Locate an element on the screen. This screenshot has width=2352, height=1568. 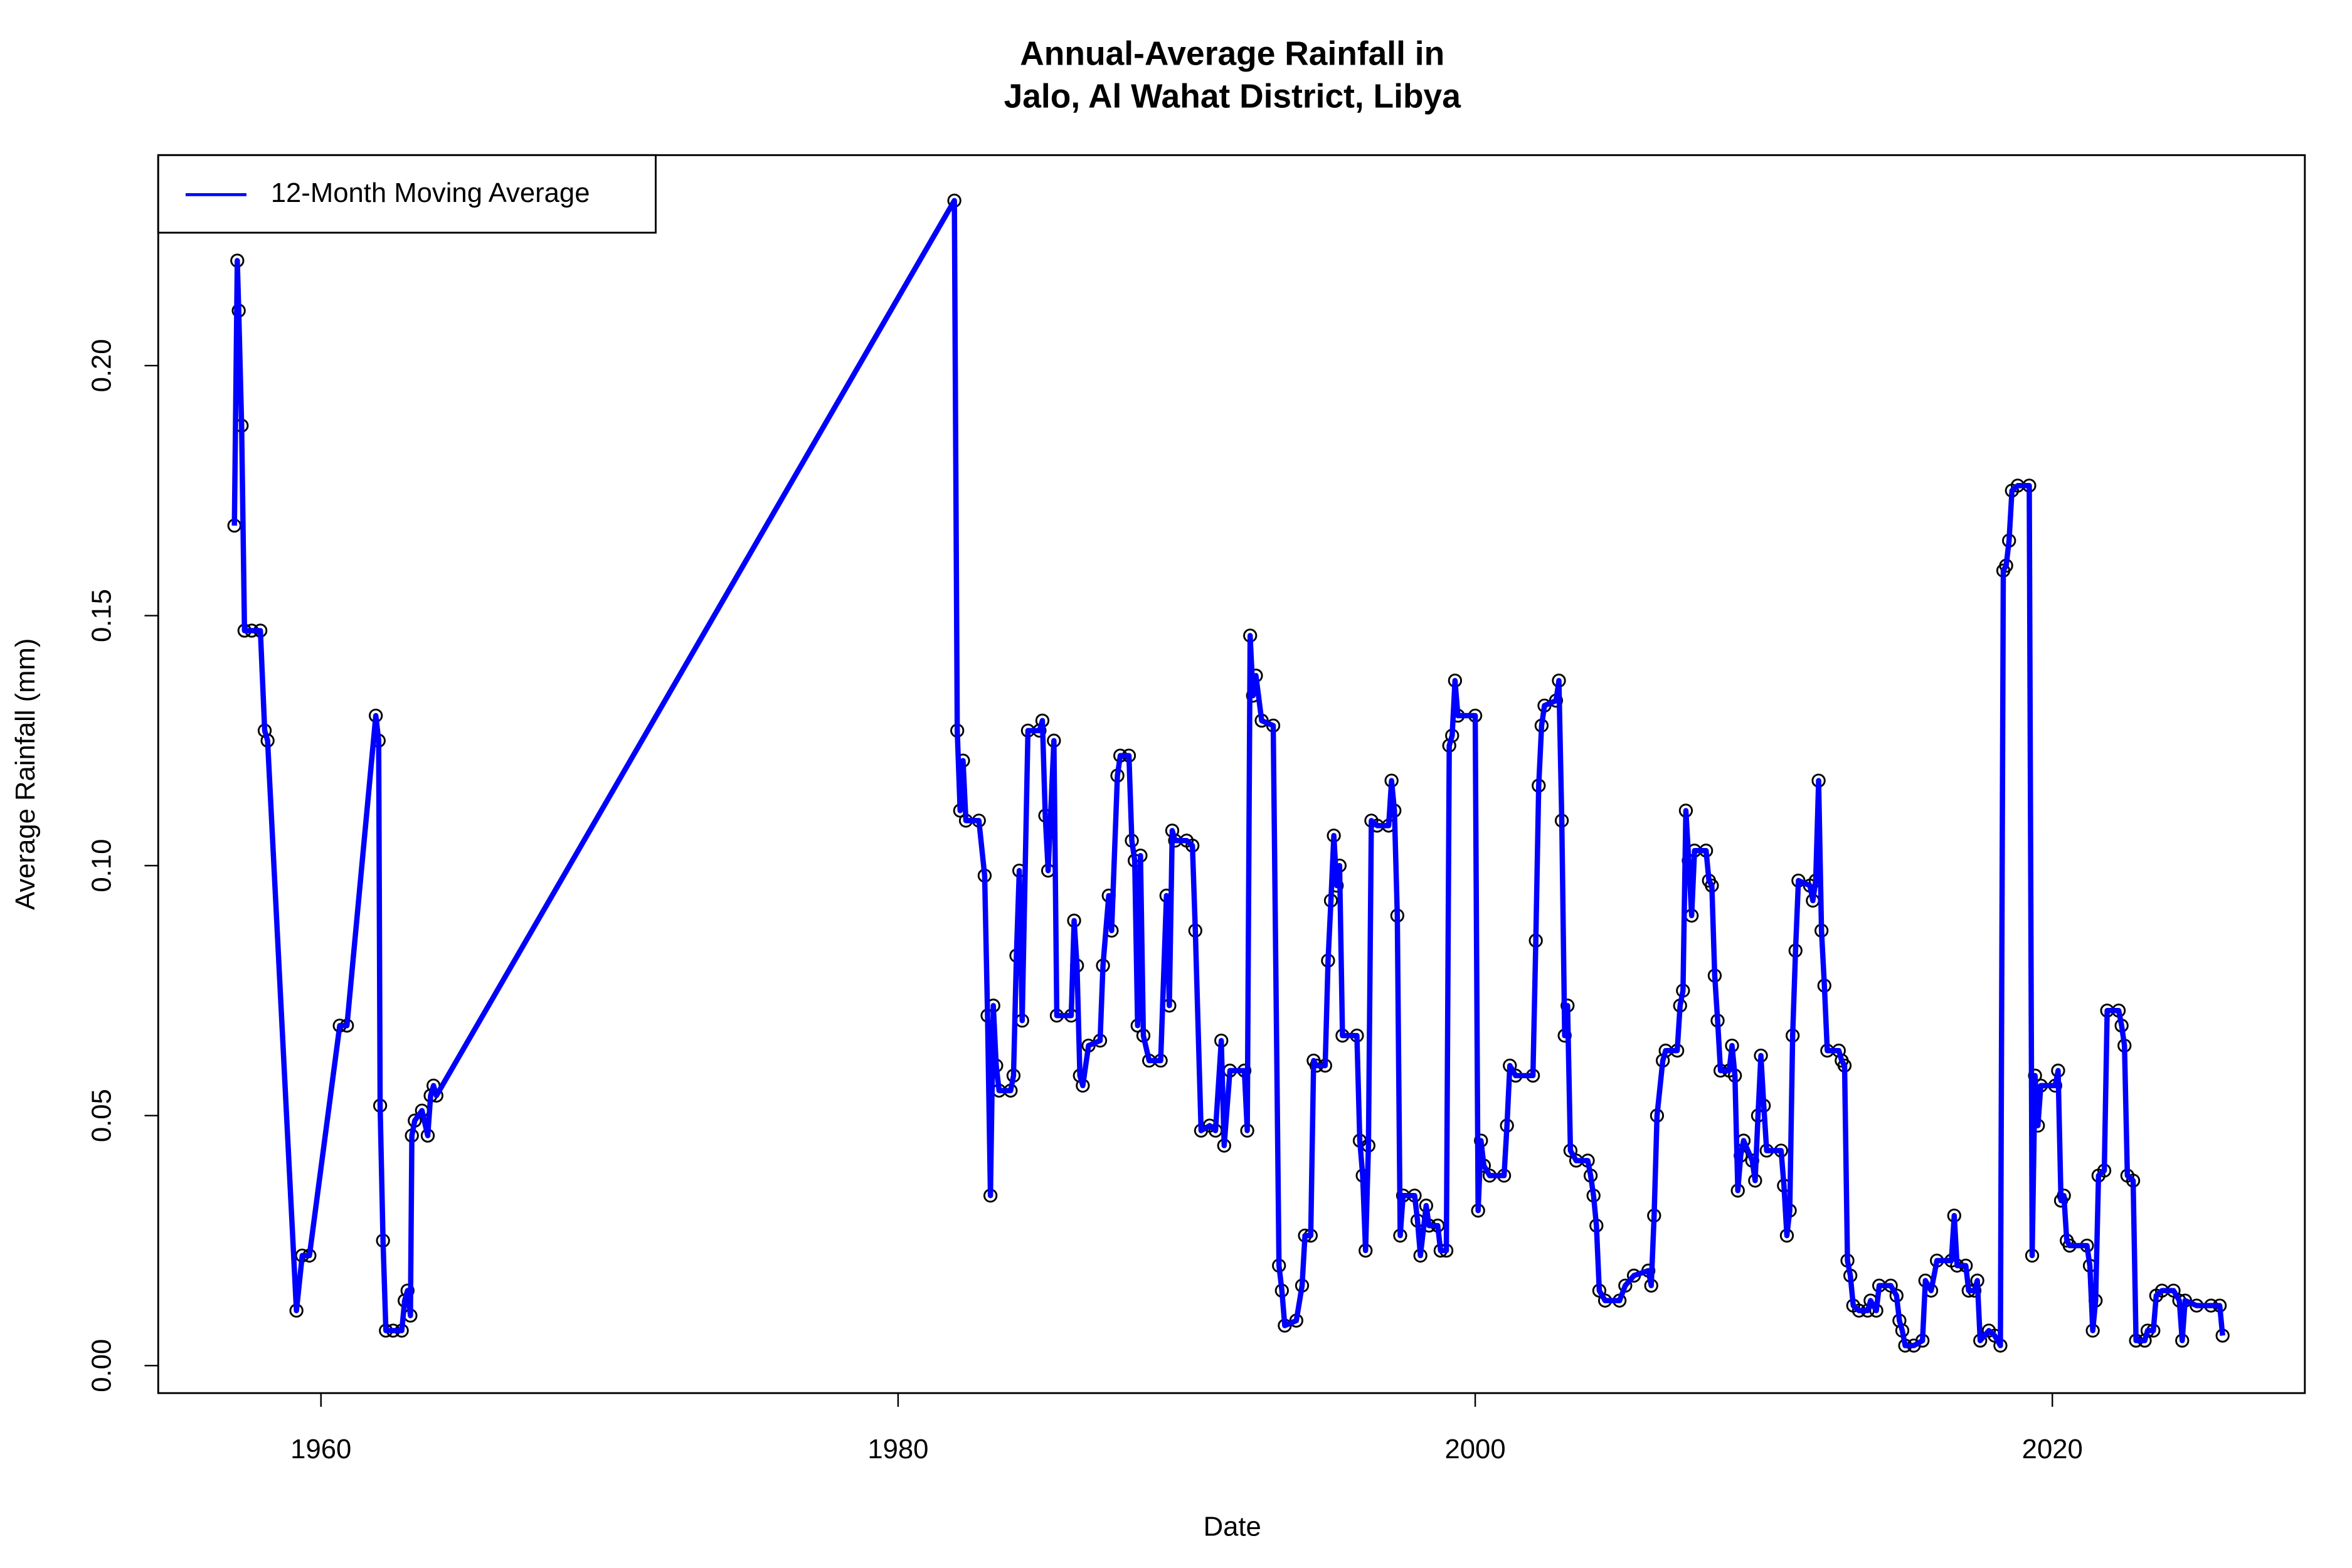
x-tick-label: 2000 is located at coordinates (1475, 1449).